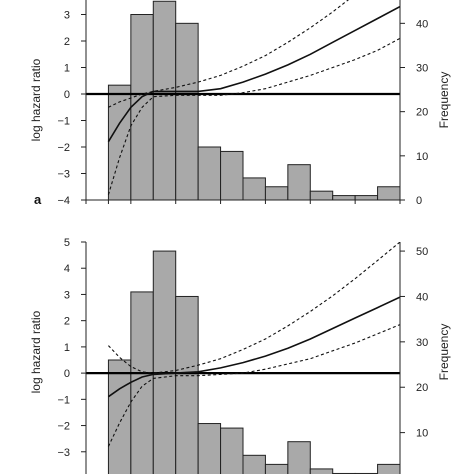 The image size is (474, 474). What do you see at coordinates (422, 252) in the screenshot?
I see `right-tick-label: 50` at bounding box center [422, 252].